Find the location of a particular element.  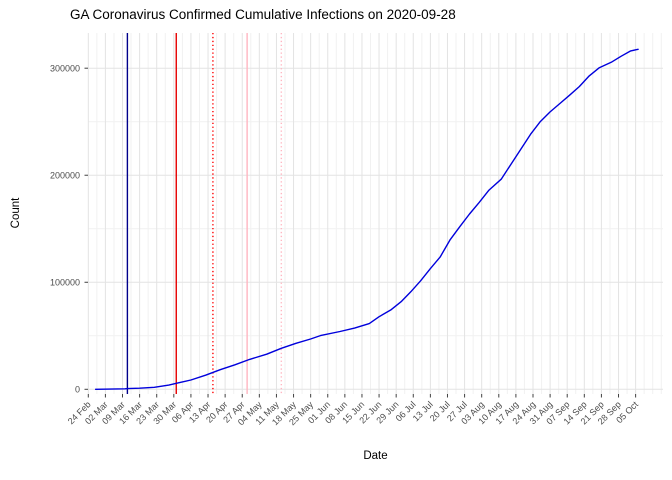

x-axis-title: Date is located at coordinates (375, 456).